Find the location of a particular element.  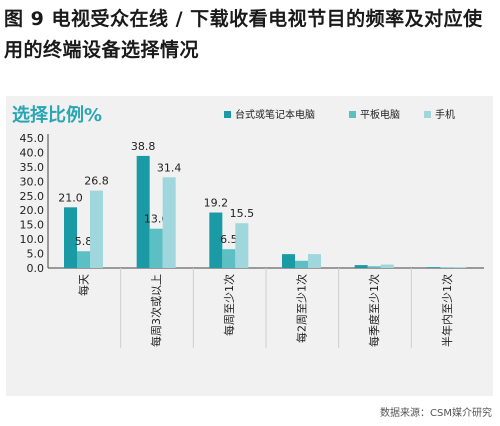

data-label: 19.2 is located at coordinates (216, 203).